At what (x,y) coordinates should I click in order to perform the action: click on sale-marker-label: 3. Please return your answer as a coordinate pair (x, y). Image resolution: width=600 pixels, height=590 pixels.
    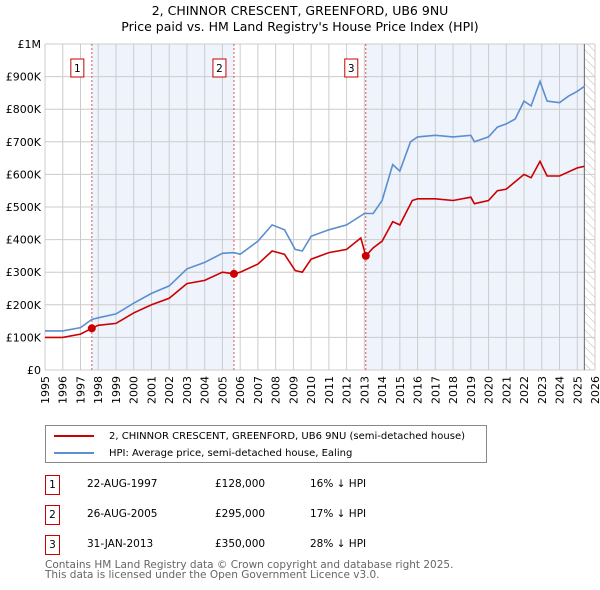
    Looking at the image, I should click on (52, 545).